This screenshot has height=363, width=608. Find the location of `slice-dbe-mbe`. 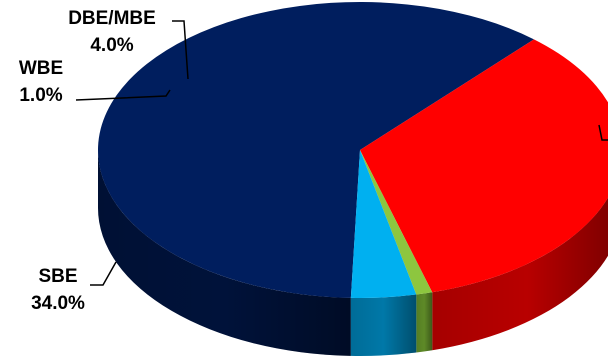

slice-dbe-mbe is located at coordinates (383, 224).